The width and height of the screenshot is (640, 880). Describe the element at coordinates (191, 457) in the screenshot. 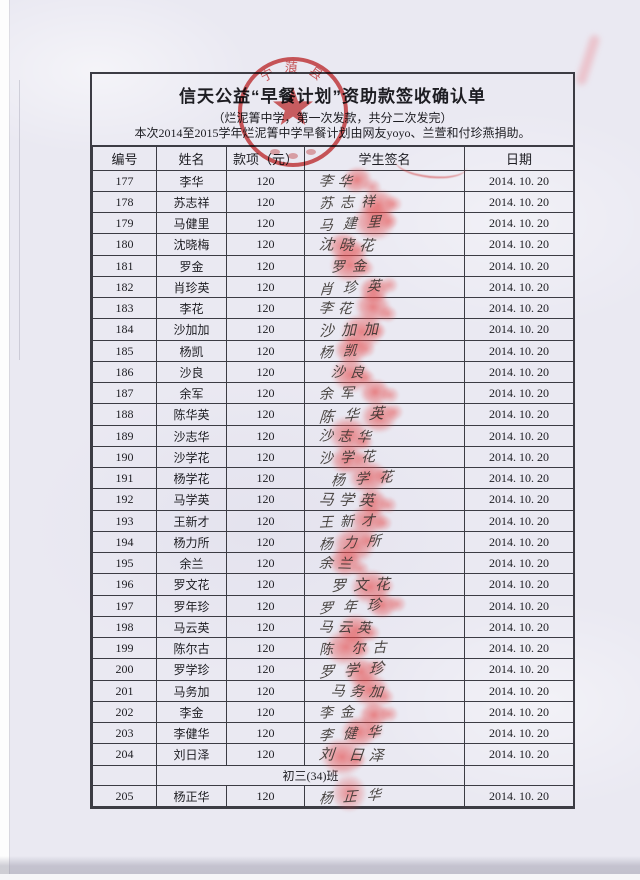

I see `name-cell: 沙学花` at that location.